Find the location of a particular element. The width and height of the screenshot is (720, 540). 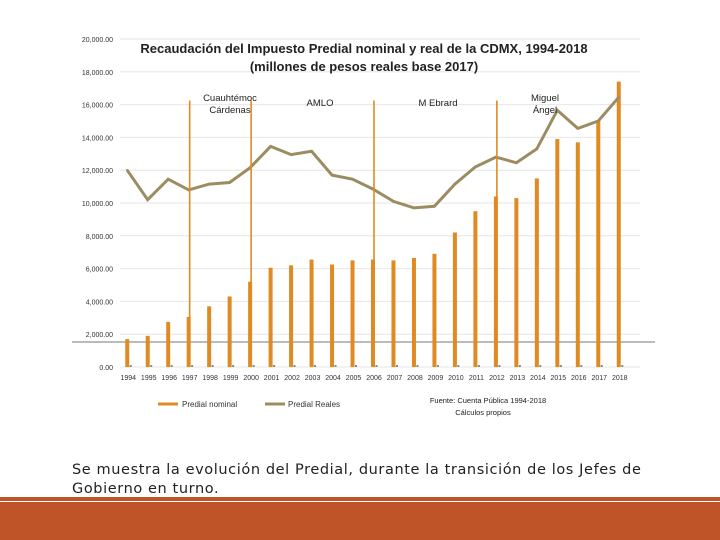

annotation-label: AMLO is located at coordinates (320, 103).